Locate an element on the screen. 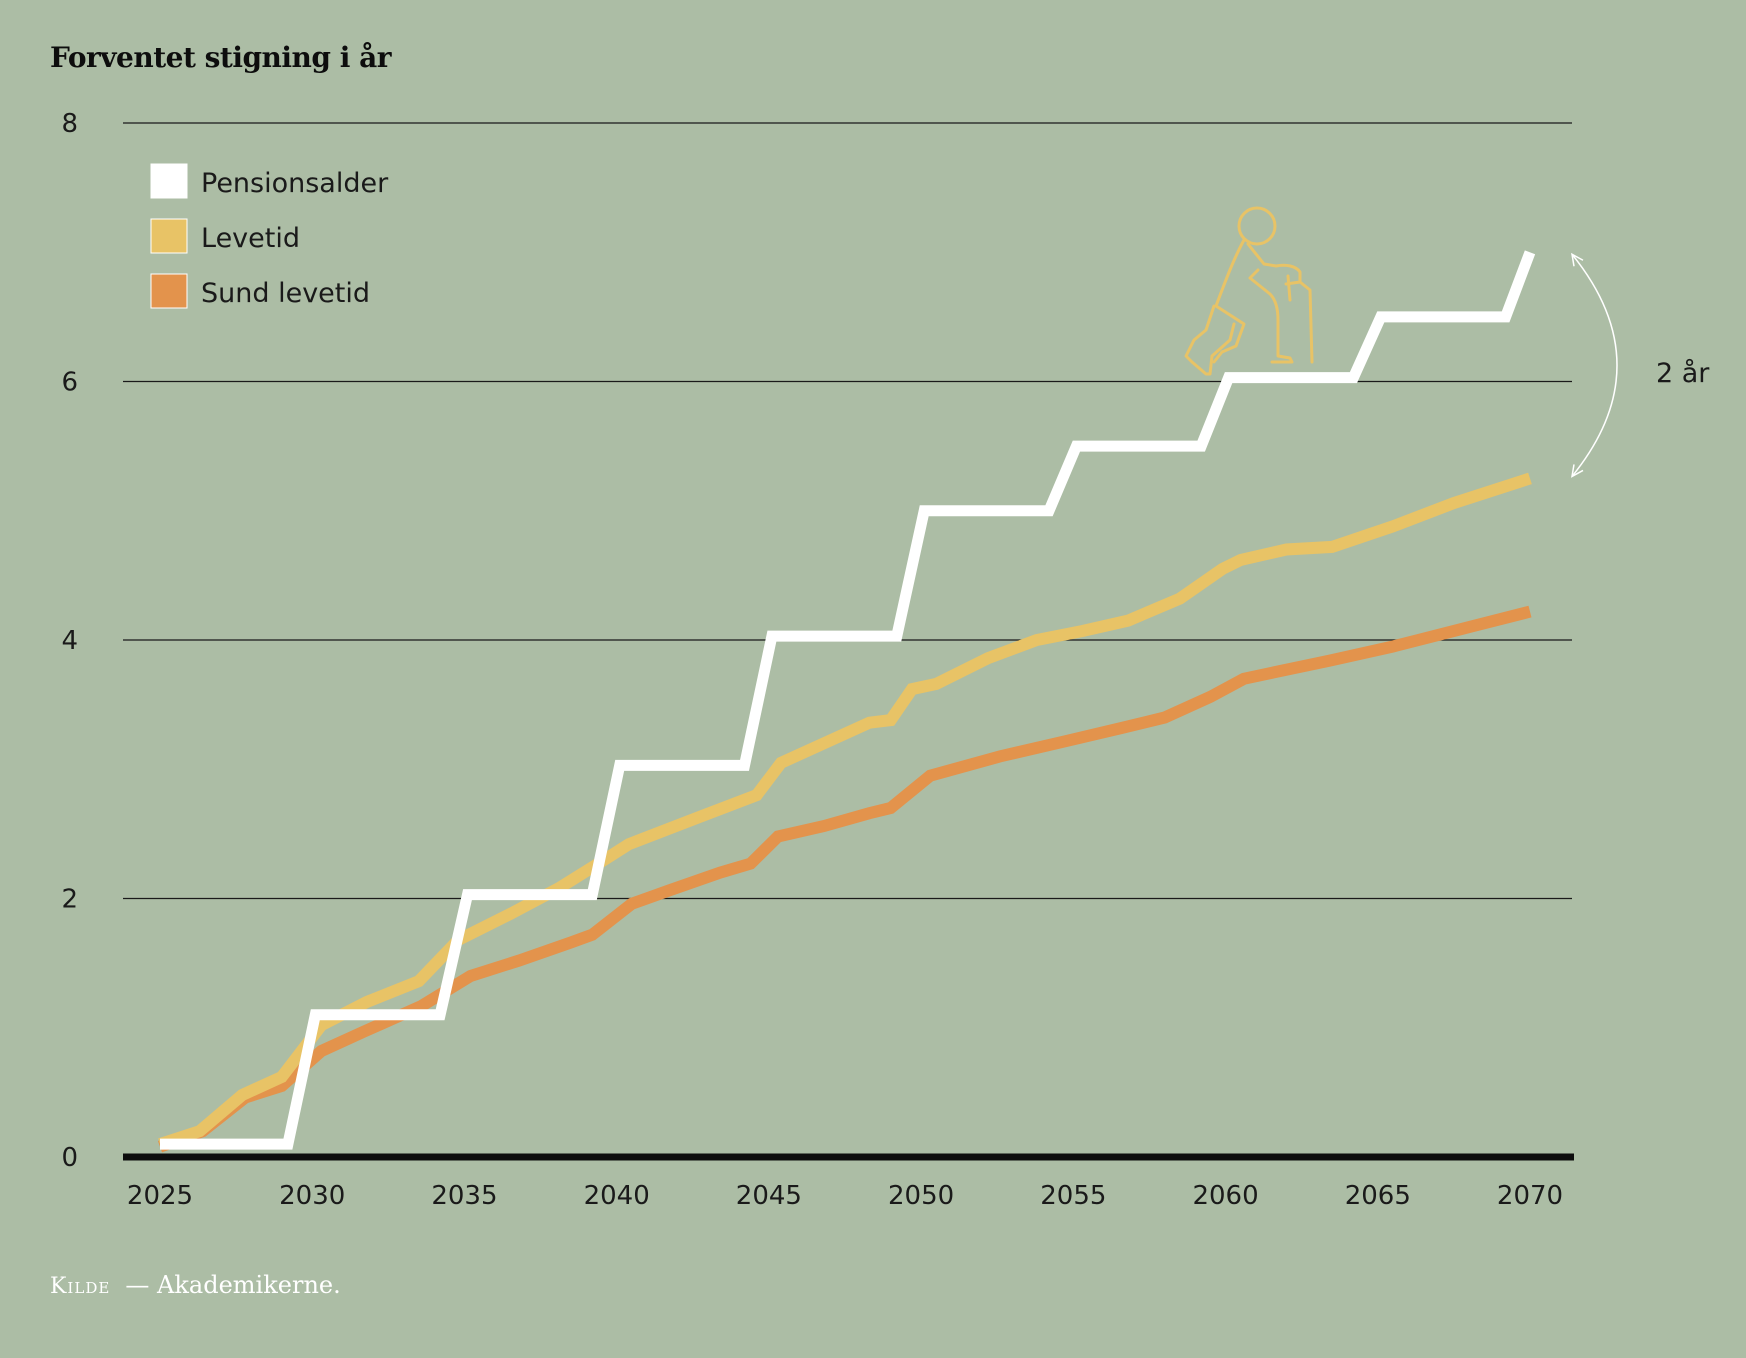 The width and height of the screenshot is (1746, 1358). chart-title: Forventet stigning i år is located at coordinates (221, 57).